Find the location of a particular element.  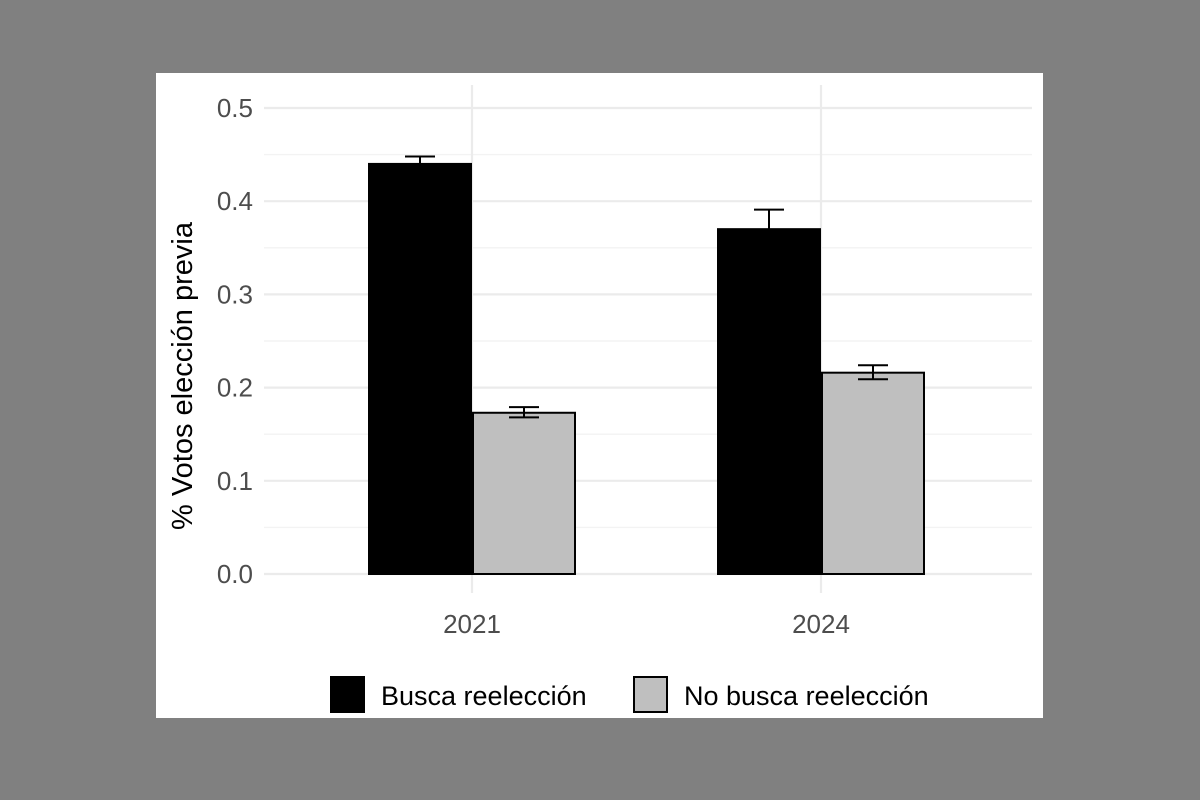

y-tick-label: 0.0 is located at coordinates (235, 574).